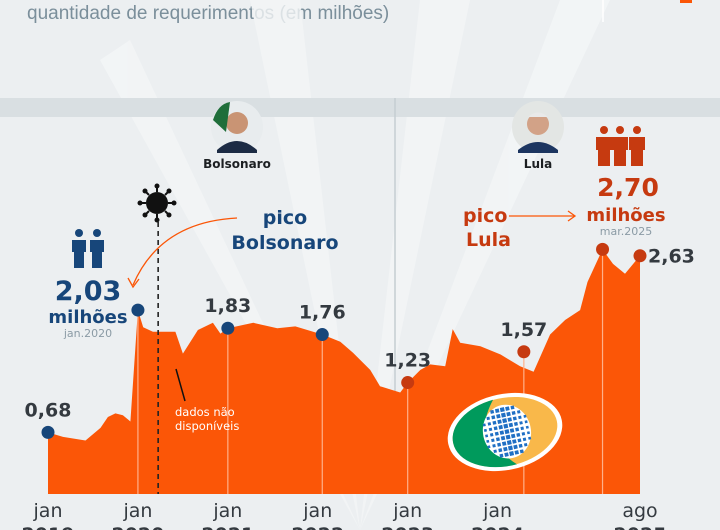 The height and width of the screenshot is (530, 720). What do you see at coordinates (407, 527) in the screenshot?
I see `x-tick-year: 2023` at bounding box center [407, 527].